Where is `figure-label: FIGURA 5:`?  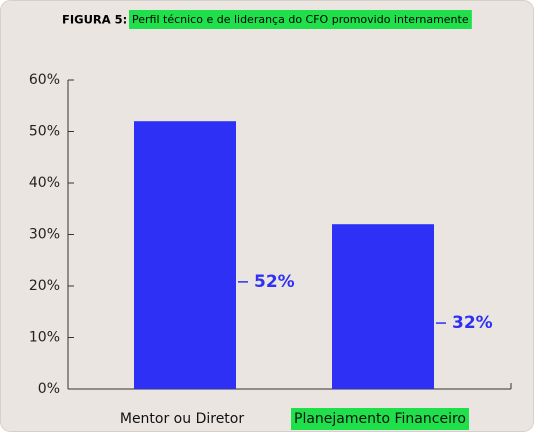
figure-label: FIGURA 5: is located at coordinates (94, 20).